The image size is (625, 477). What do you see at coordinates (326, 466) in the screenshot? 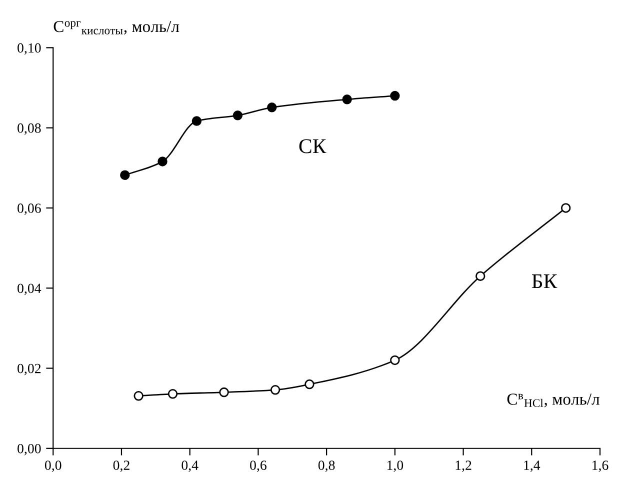
I see `x-tick-label: 0,8` at bounding box center [326, 466].